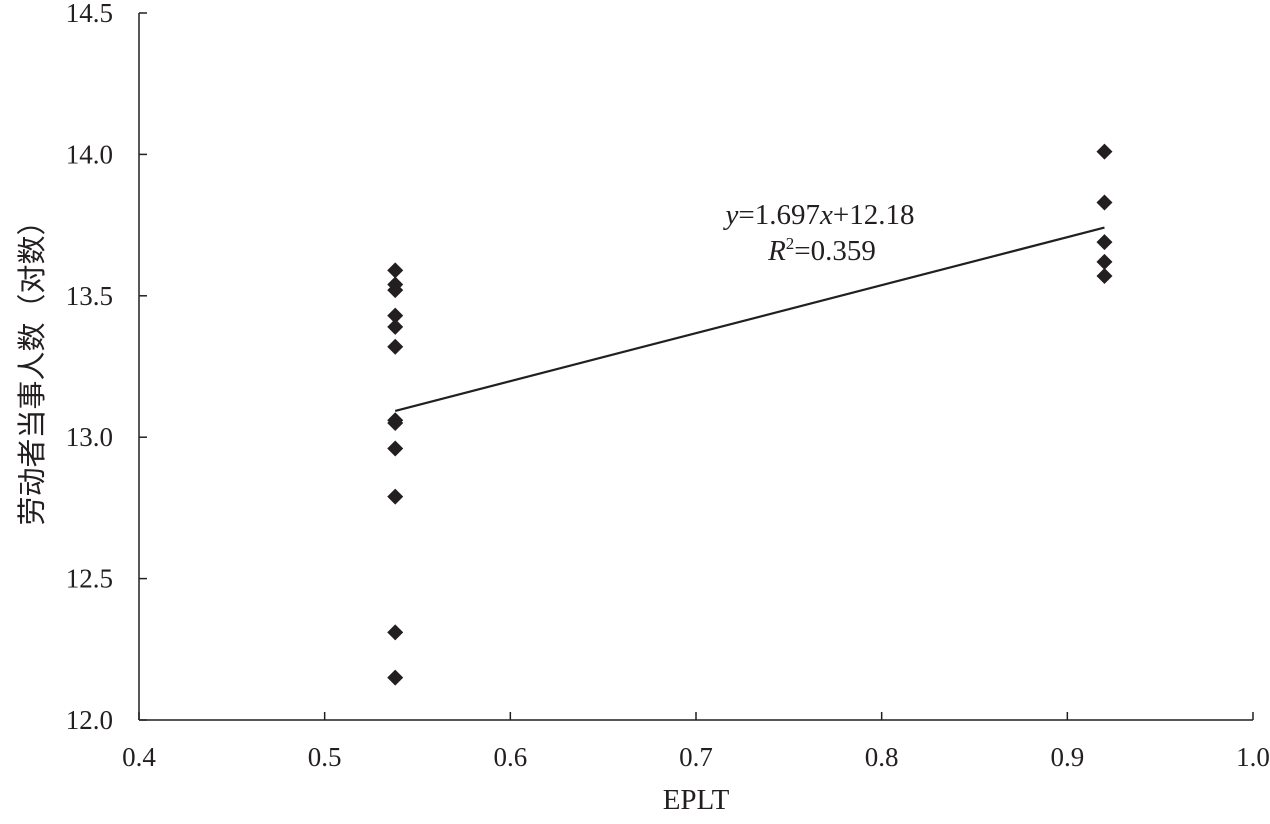 Image resolution: width=1270 pixels, height=824 pixels. Describe the element at coordinates (89, 579) in the screenshot. I see `y-tick-label: 12.5` at that location.